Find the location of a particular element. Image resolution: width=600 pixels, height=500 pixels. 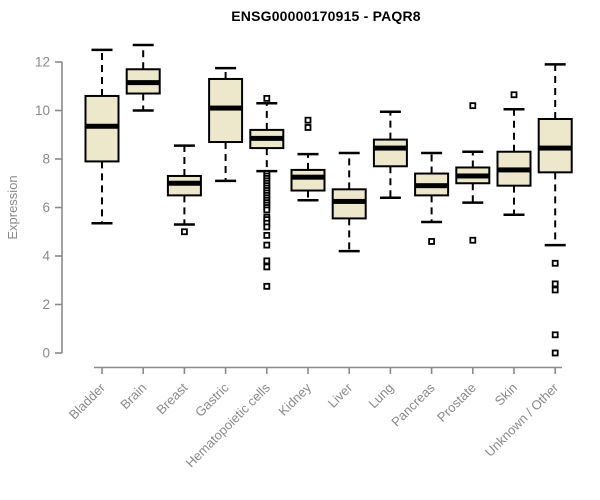

x-category-label: Prostate is located at coordinates (456, 402).